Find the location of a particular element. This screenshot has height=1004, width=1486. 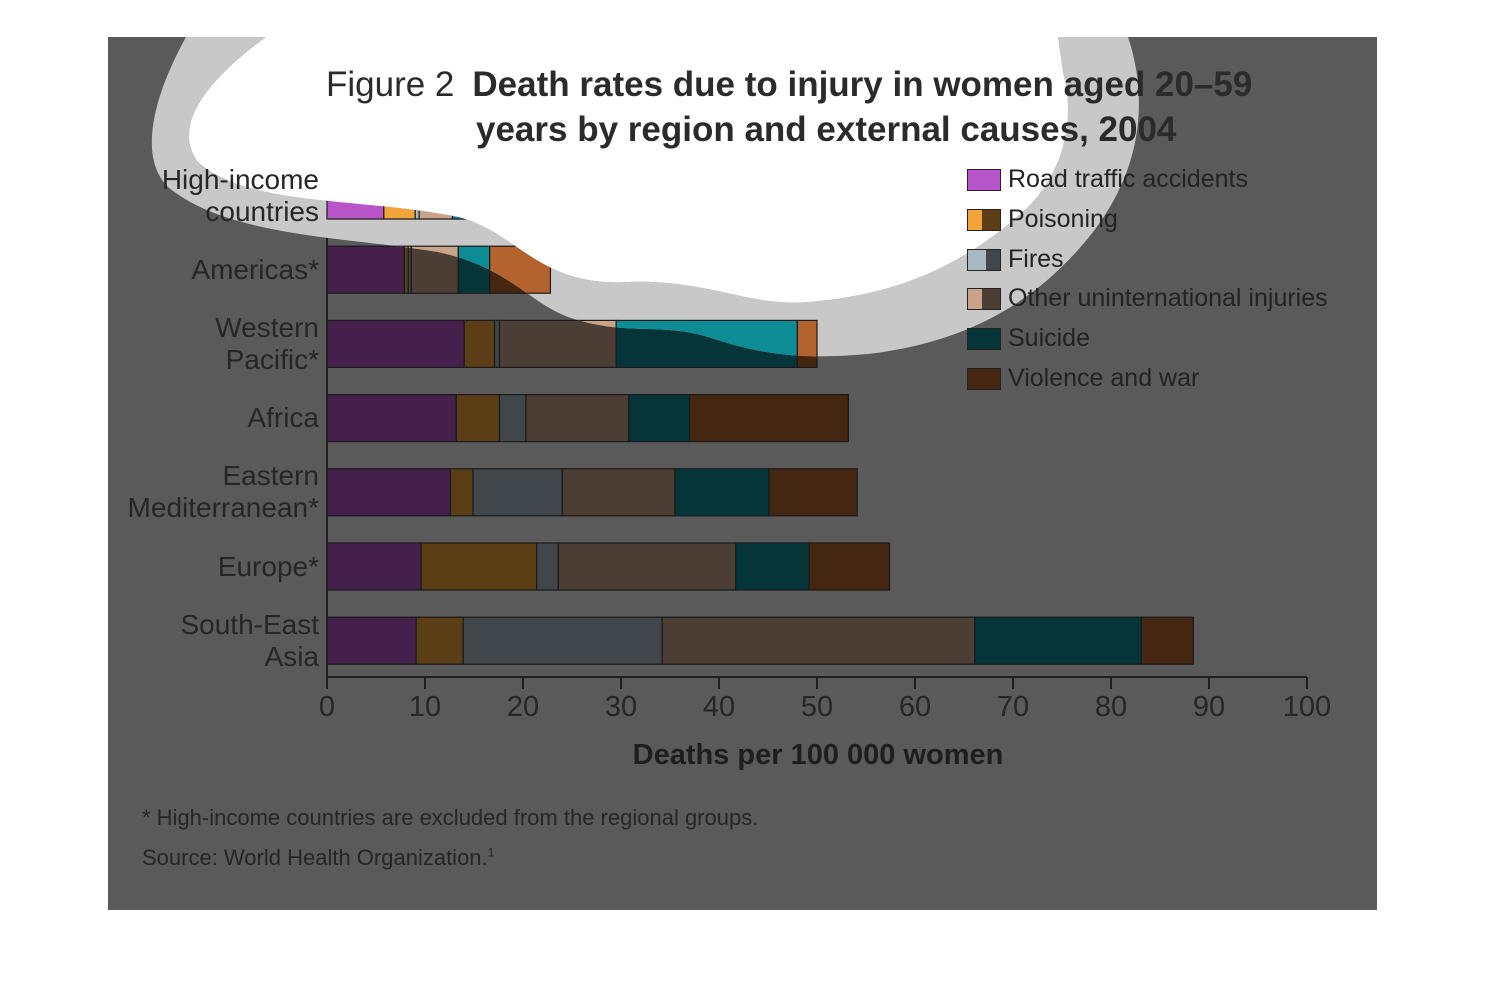

legend-swatch-violence-and-war is located at coordinates (984, 379).